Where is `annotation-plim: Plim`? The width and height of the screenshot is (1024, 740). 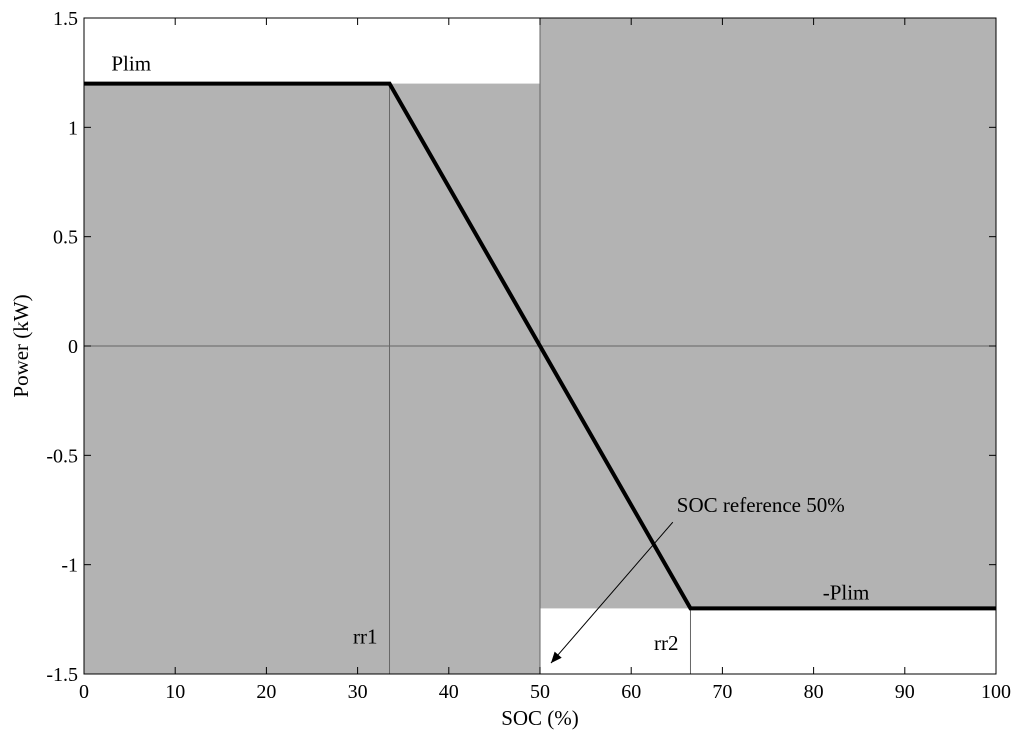
annotation-plim: Plim is located at coordinates (131, 63).